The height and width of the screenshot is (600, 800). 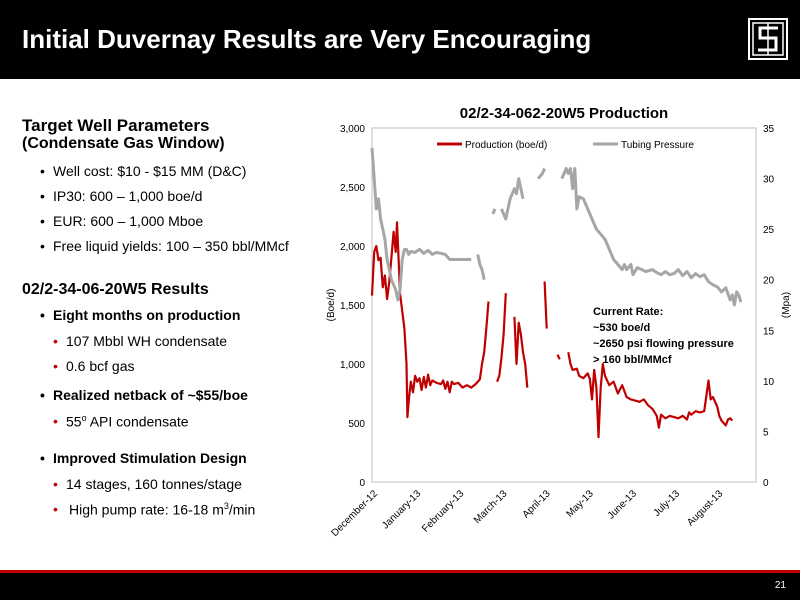 What do you see at coordinates (356, 424) in the screenshot?
I see `y-left-tick-label: 500` at bounding box center [356, 424].